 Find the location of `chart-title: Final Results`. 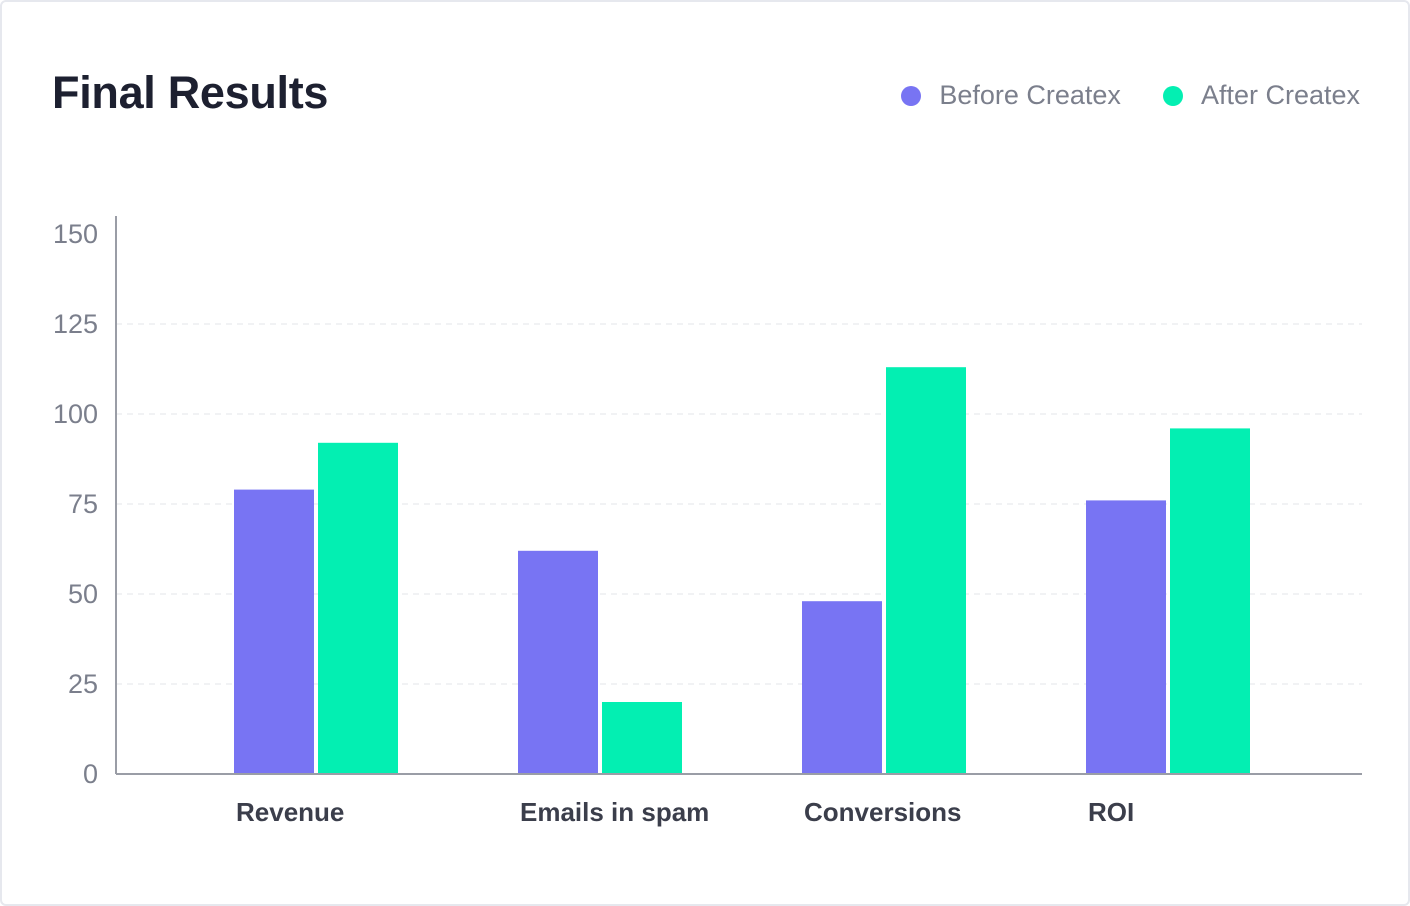

chart-title: Final Results is located at coordinates (190, 92).